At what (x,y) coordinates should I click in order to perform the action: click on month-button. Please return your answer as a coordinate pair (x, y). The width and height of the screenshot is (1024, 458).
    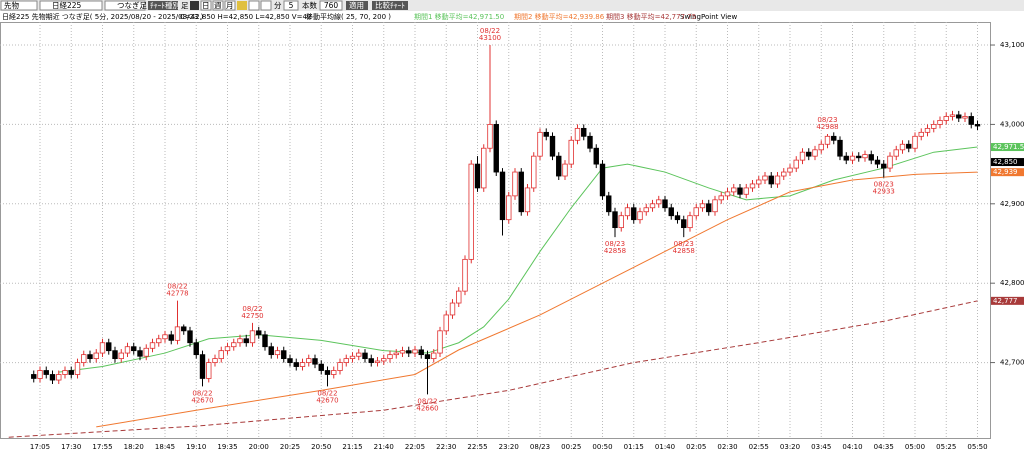
    Looking at the image, I should click on (230, 5).